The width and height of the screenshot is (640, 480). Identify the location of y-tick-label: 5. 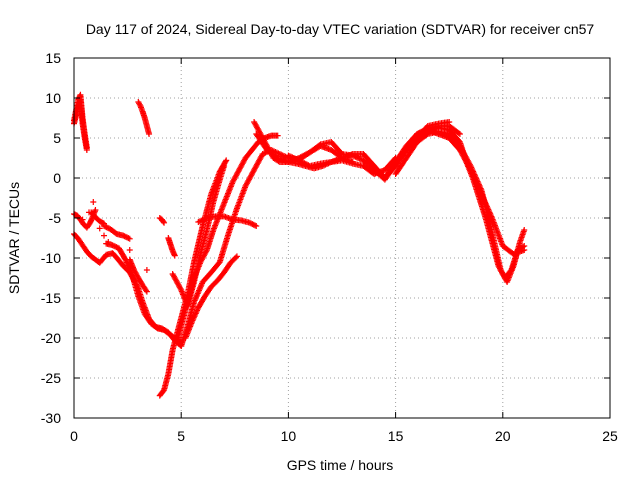
(57, 138).